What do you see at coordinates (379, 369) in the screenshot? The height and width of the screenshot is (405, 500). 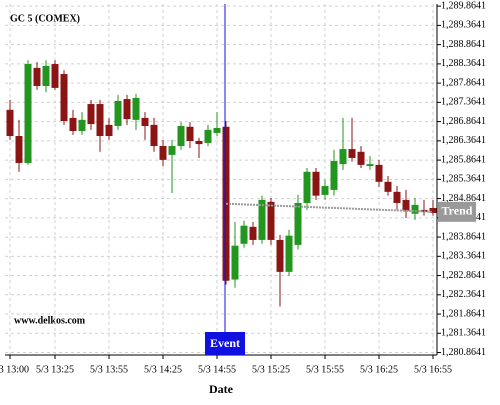 I see `x-tick-label: 5/3 16:25` at bounding box center [379, 369].